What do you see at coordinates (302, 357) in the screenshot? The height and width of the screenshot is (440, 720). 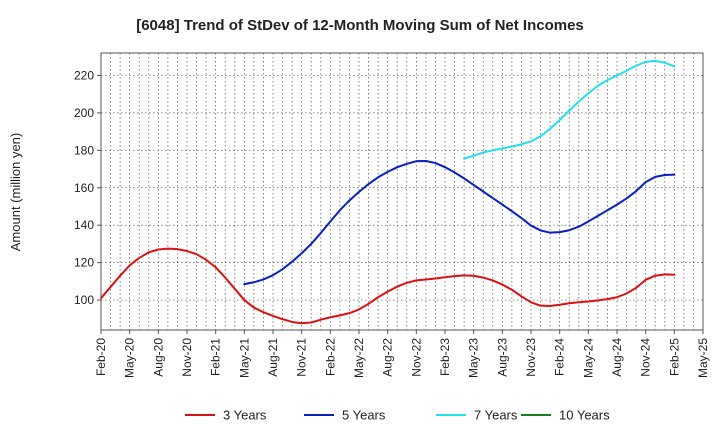 I see `x-tick-label: Nov-21` at bounding box center [302, 357].